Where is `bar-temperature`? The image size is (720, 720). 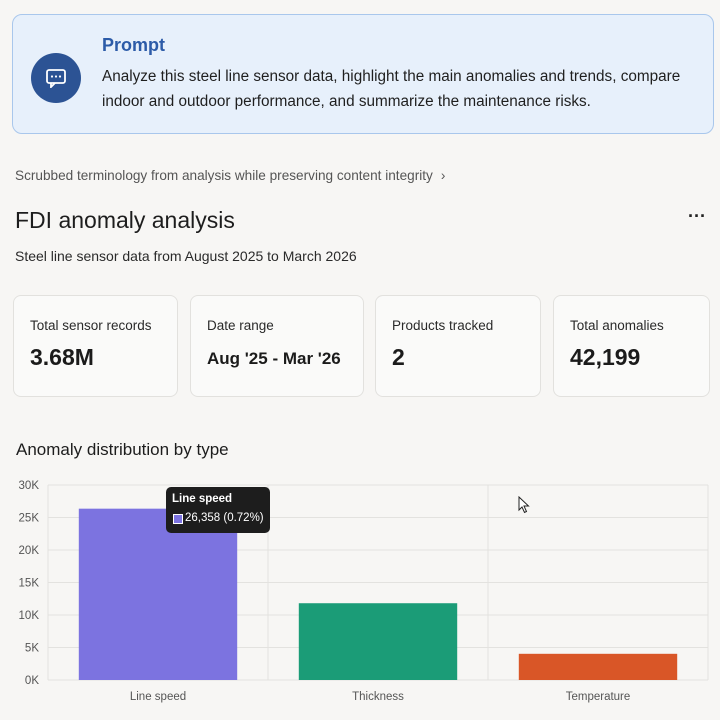
bar-temperature is located at coordinates (598, 666).